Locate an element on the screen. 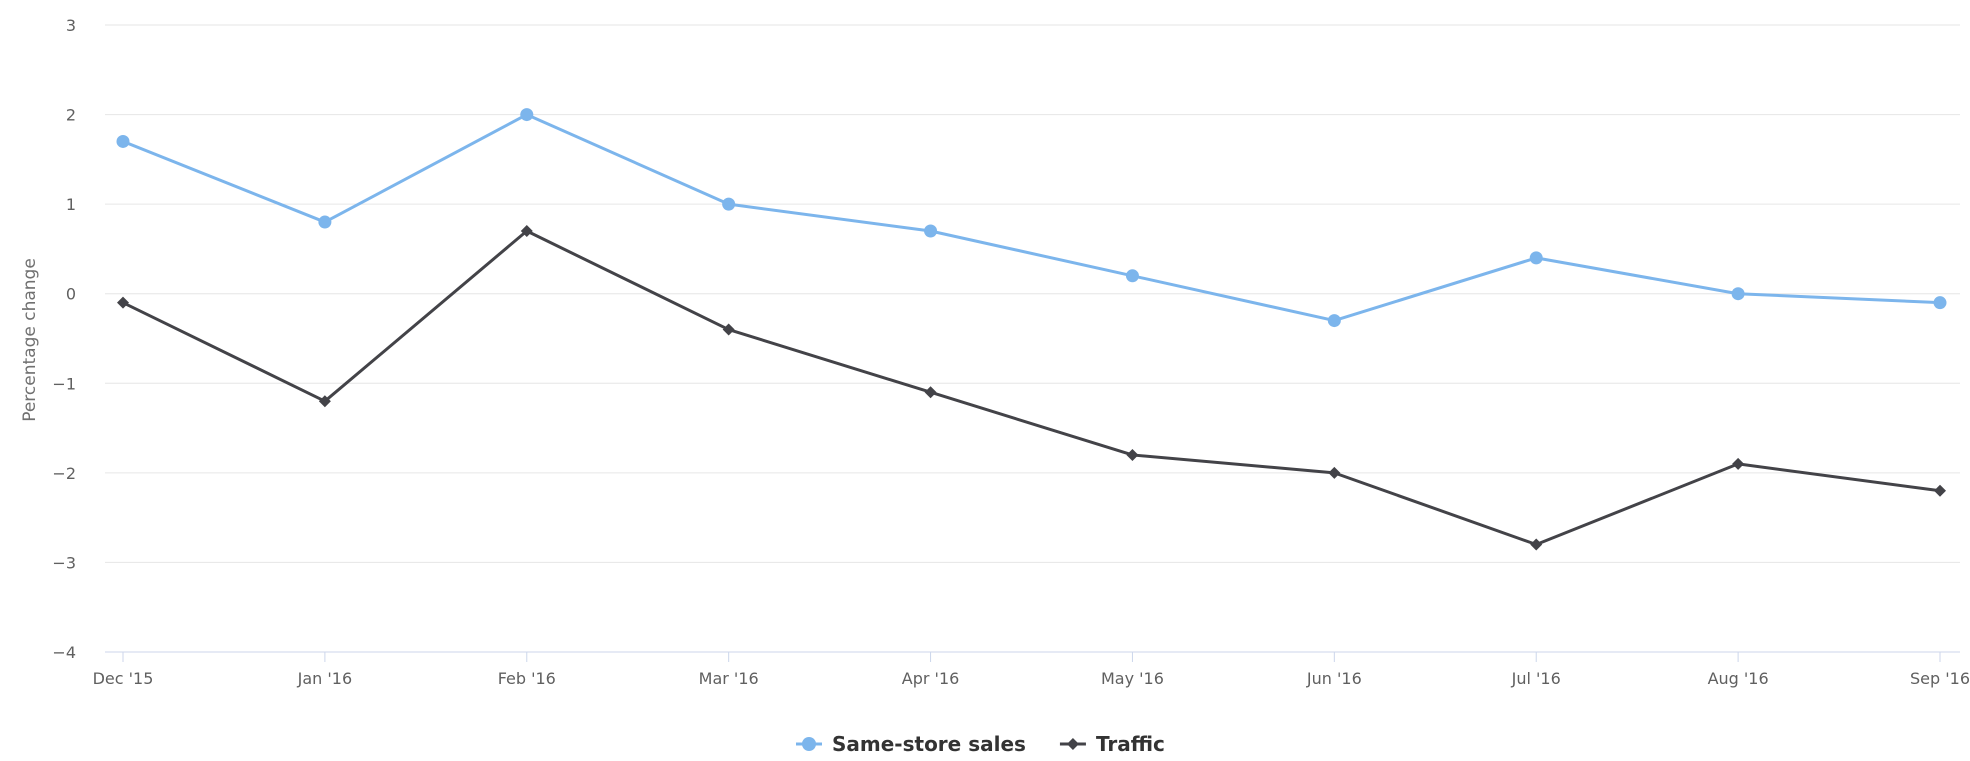 This screenshot has width=1970, height=761. x-tick-label: Mar '16 is located at coordinates (729, 678).